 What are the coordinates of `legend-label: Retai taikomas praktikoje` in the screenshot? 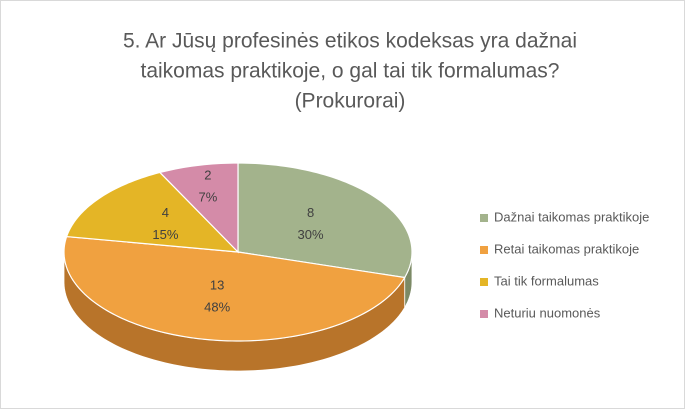 It's located at (566, 248).